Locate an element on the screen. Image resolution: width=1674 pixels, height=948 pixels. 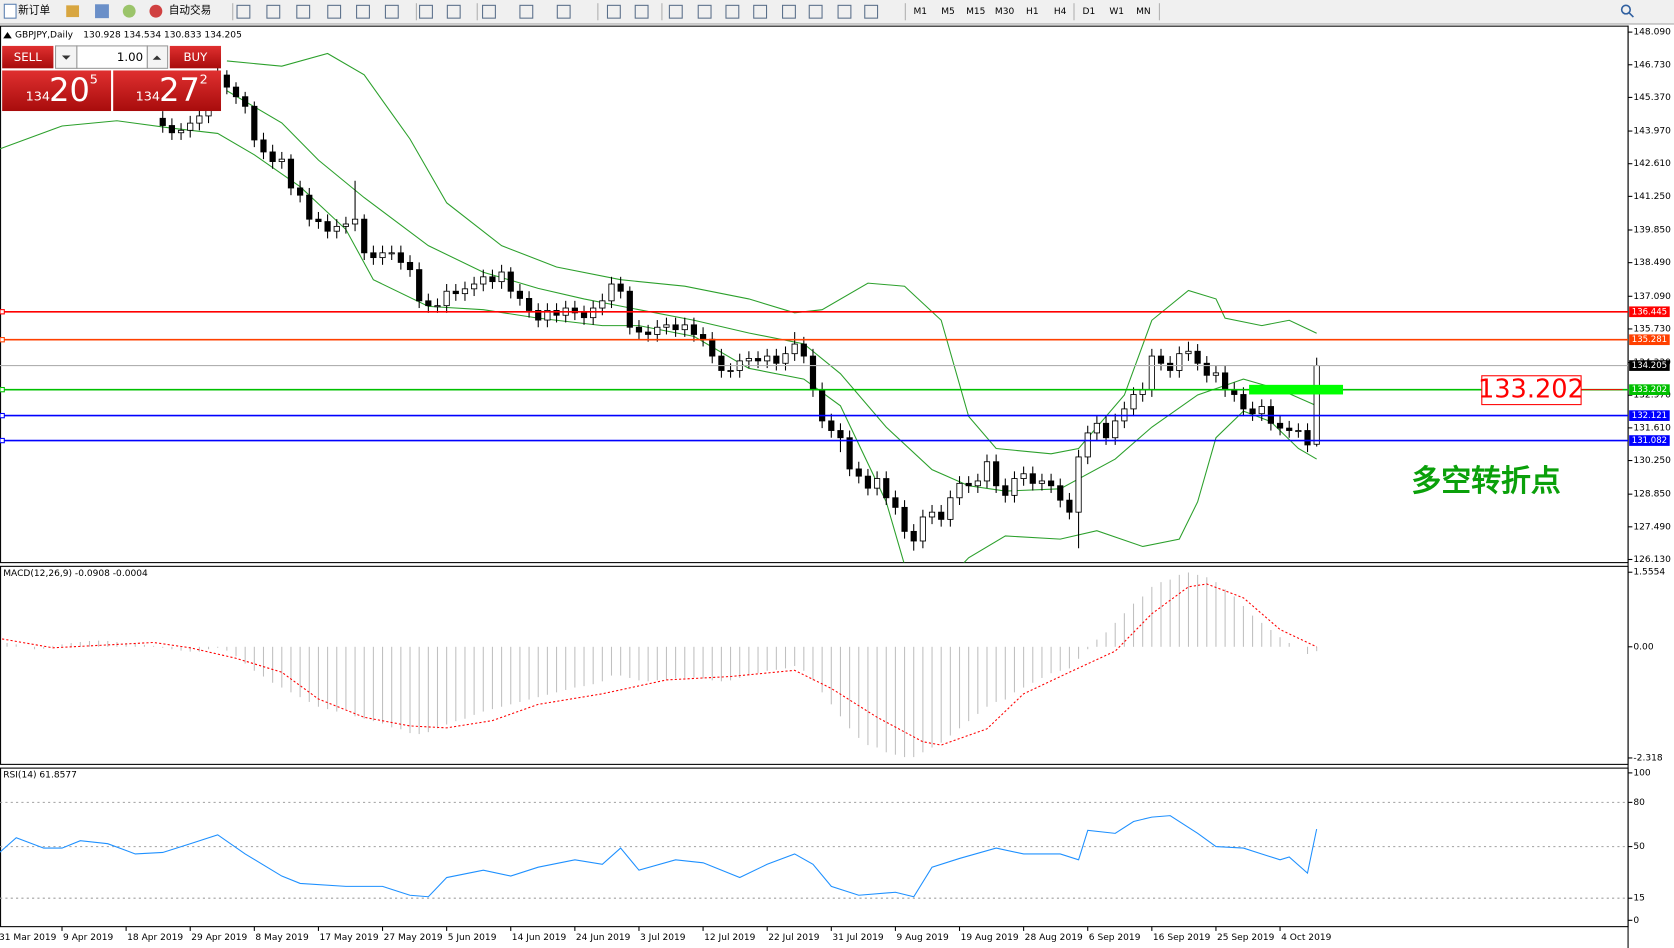
indicator-title: RSI(14) 61.8577 is located at coordinates (40, 776).